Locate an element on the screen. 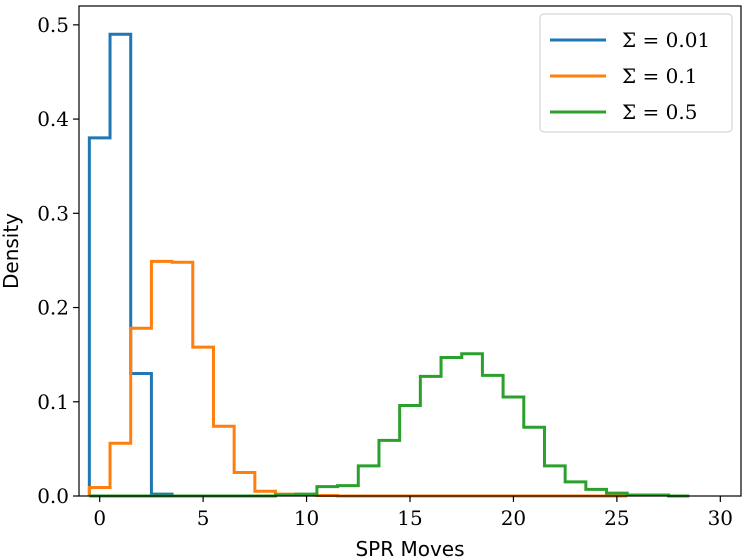 Image resolution: width=747 pixels, height=560 pixels. legend-label-1: Σ = 0.01 is located at coordinates (666, 40).